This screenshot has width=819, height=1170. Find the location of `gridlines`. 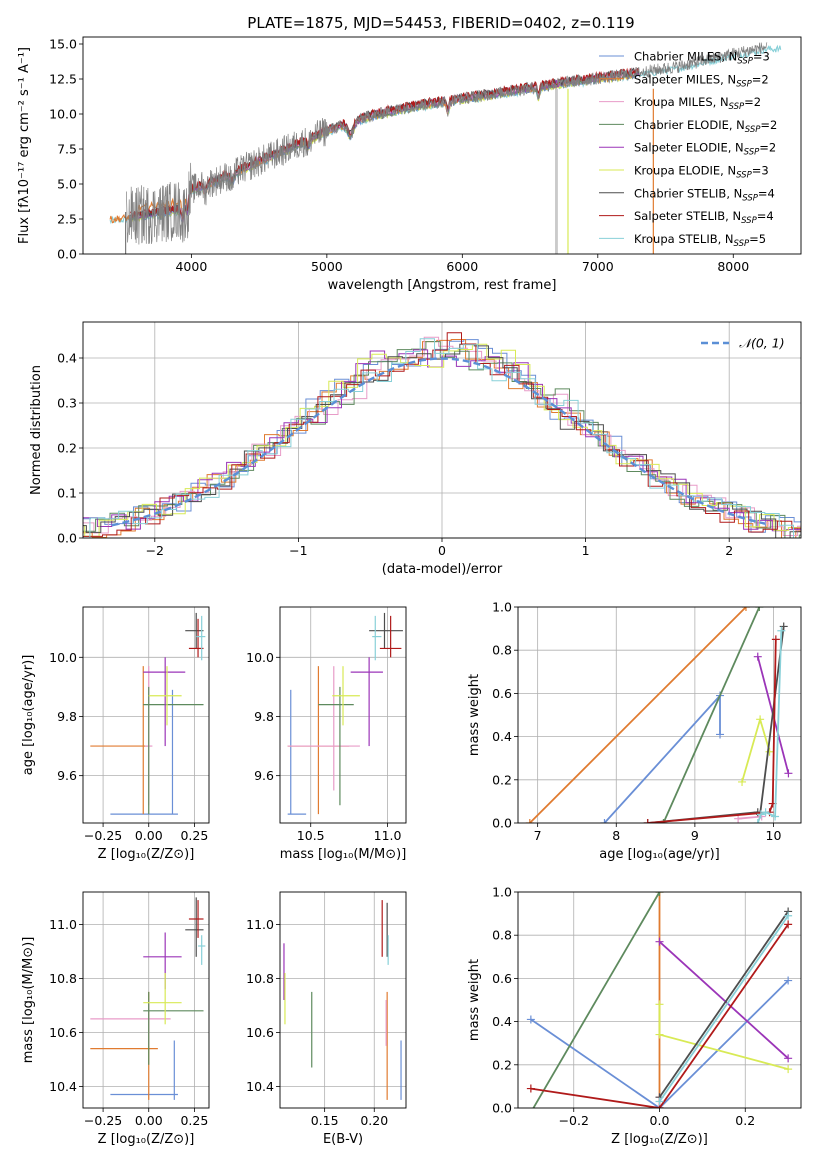

gridlines is located at coordinates (659, 715).